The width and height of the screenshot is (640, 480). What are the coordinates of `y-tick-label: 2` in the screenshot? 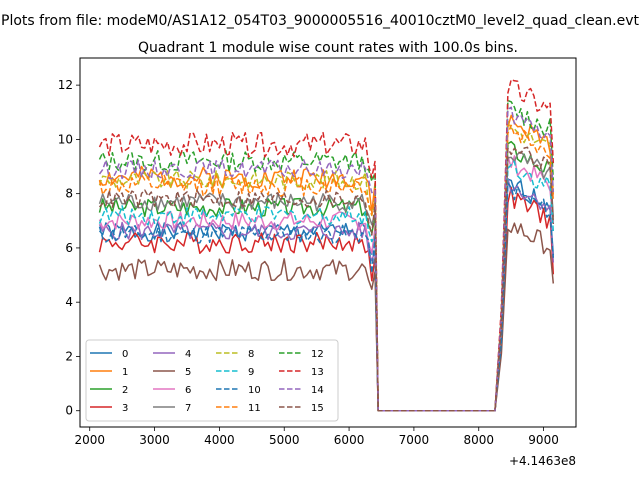 It's located at (69, 356).